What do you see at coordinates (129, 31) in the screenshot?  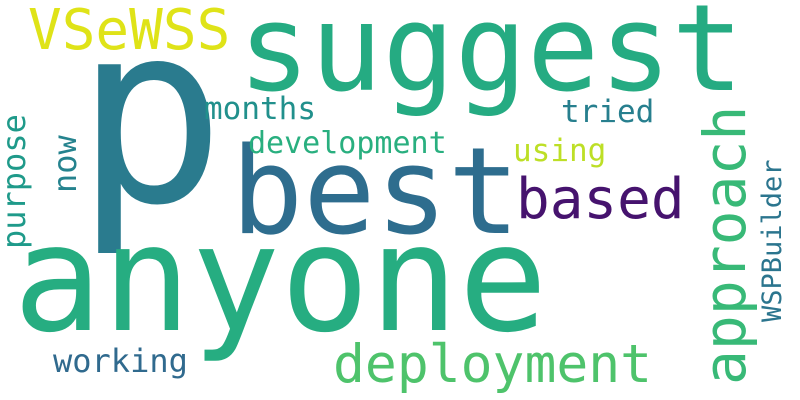 I see `word-vsewss: VSeWSS` at bounding box center [129, 31].